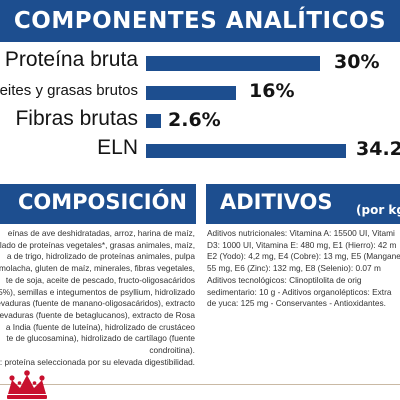 The width and height of the screenshot is (400, 400). What do you see at coordinates (378, 210) in the screenshot?
I see `additives-subtitle: (por kg` at bounding box center [378, 210].